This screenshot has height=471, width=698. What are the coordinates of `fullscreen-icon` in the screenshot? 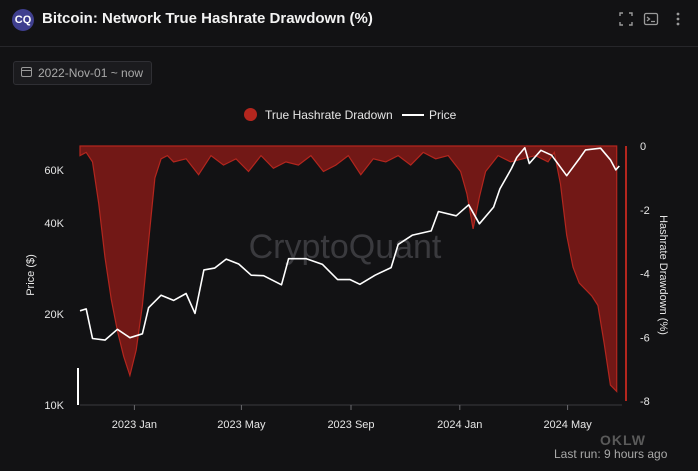 It's located at (626, 19).